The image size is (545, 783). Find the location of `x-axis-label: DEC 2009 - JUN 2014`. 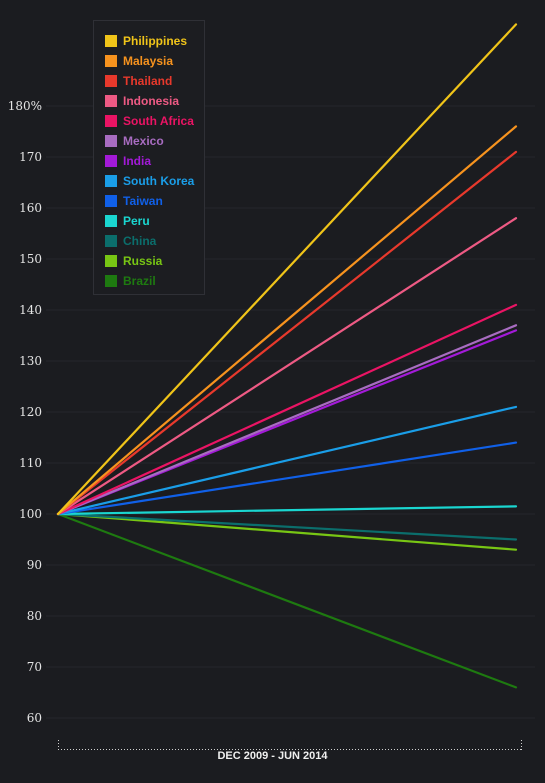

x-axis-label: DEC 2009 - JUN 2014 is located at coordinates (272, 756).